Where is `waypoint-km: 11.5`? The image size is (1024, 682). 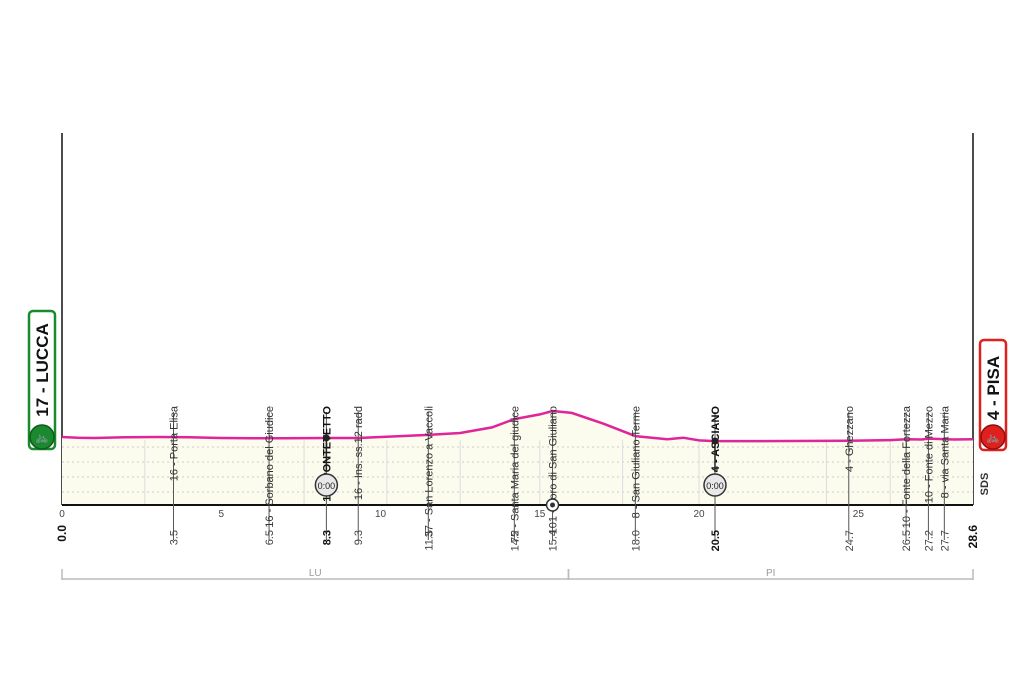 waypoint-km: 11.5 is located at coordinates (429, 540).